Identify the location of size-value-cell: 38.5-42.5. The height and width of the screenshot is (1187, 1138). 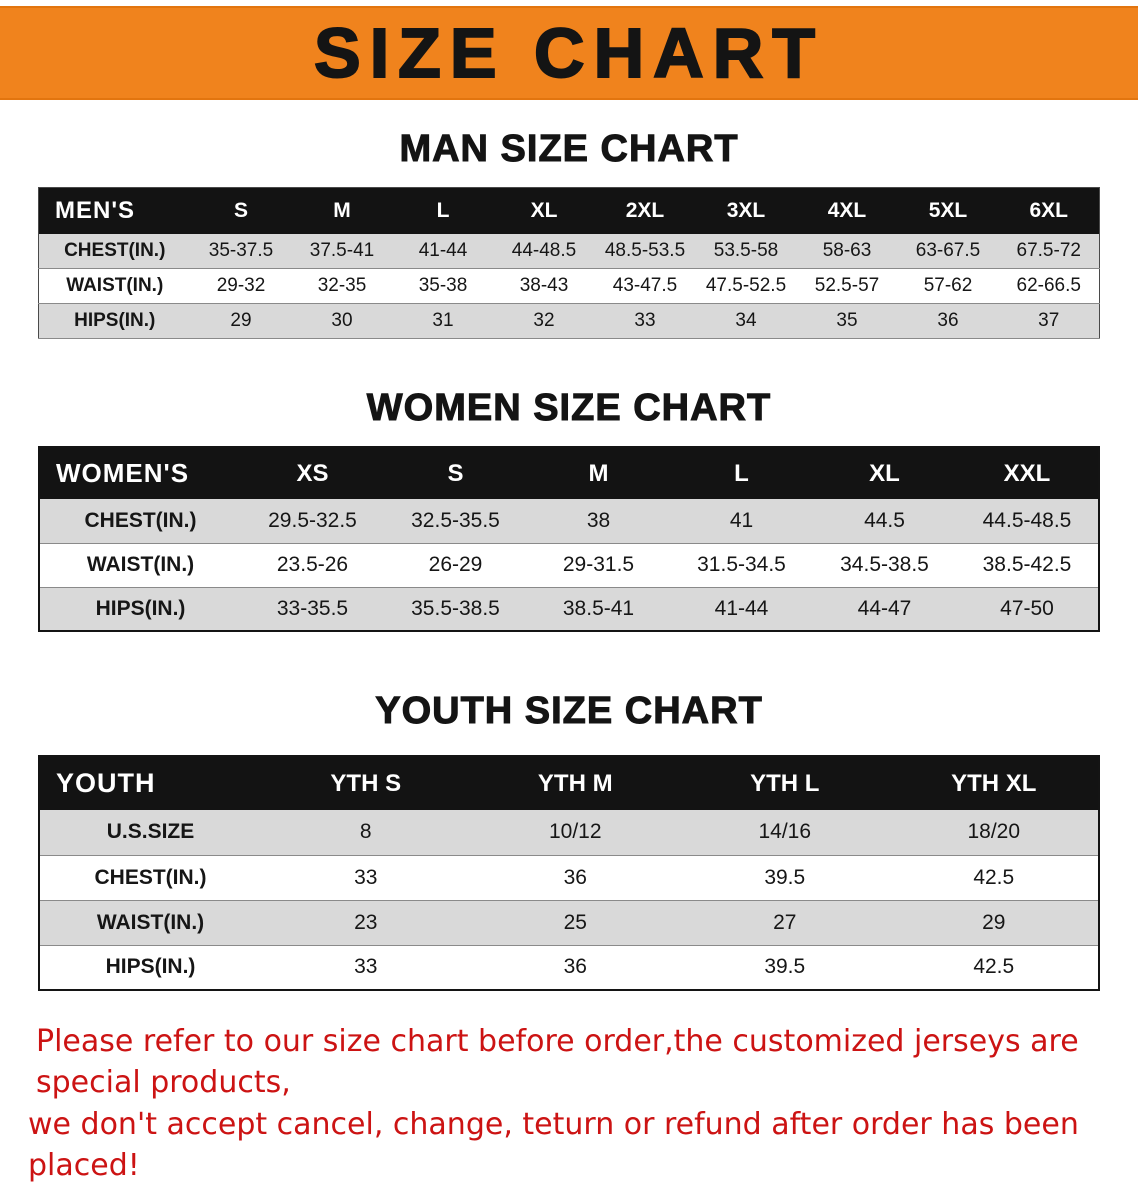
(1027, 564).